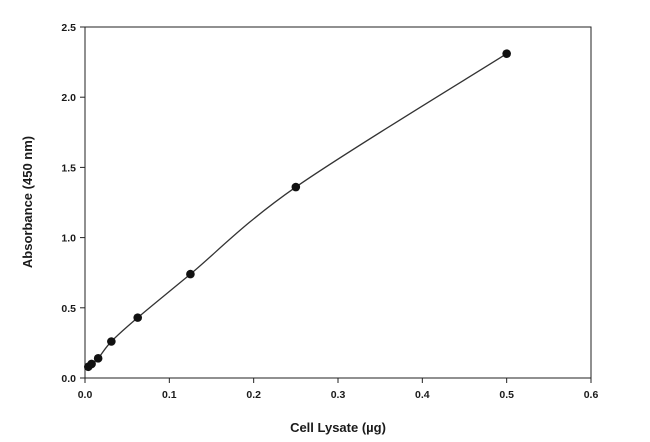  Describe the element at coordinates (506, 395) in the screenshot. I see `x-tick-label: 0.5` at that location.